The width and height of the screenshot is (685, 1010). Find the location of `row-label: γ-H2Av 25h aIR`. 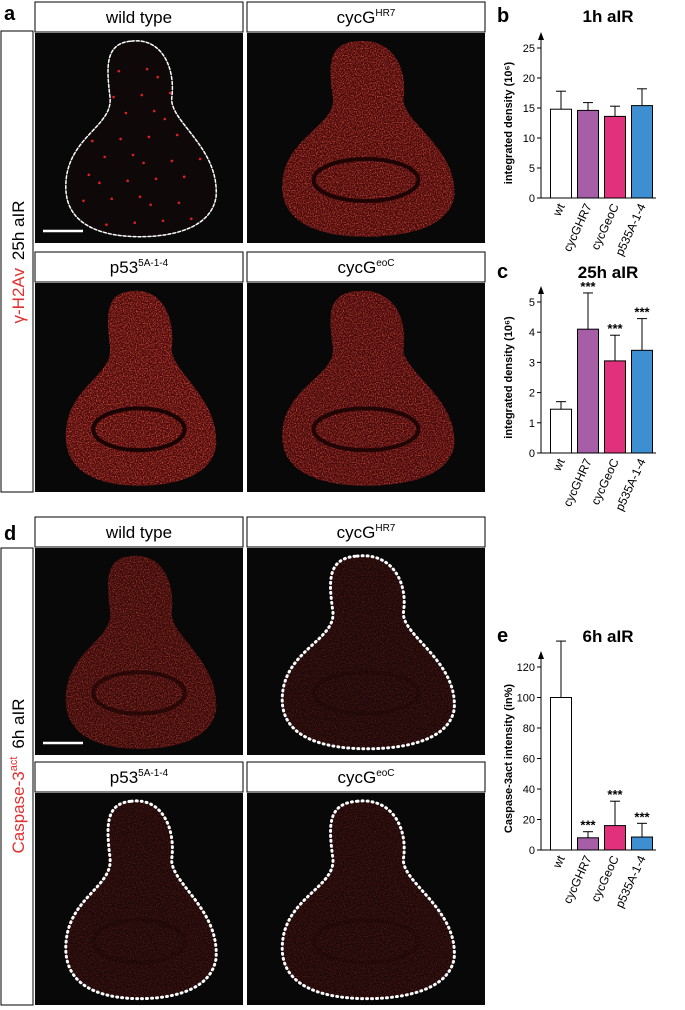

row-label: γ-H2Av 25h aIR is located at coordinates (18, 262).